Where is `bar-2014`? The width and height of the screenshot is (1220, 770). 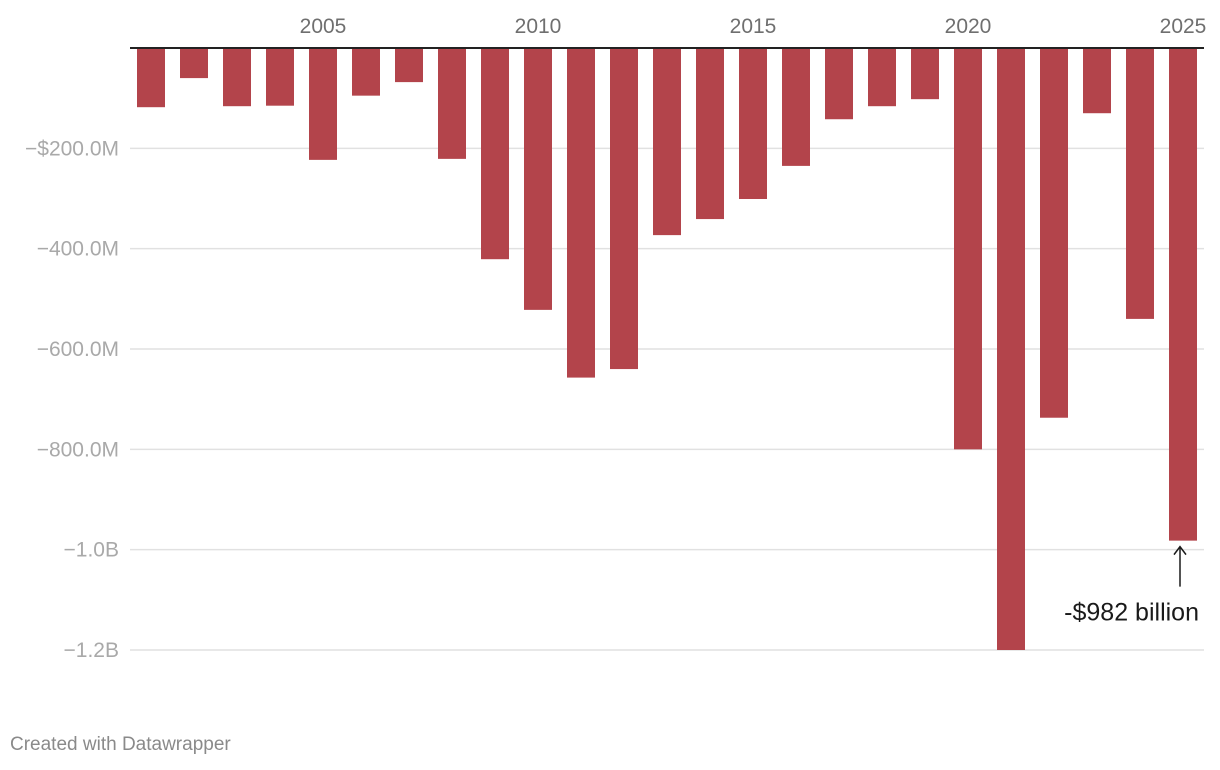 bar-2014 is located at coordinates (710, 134).